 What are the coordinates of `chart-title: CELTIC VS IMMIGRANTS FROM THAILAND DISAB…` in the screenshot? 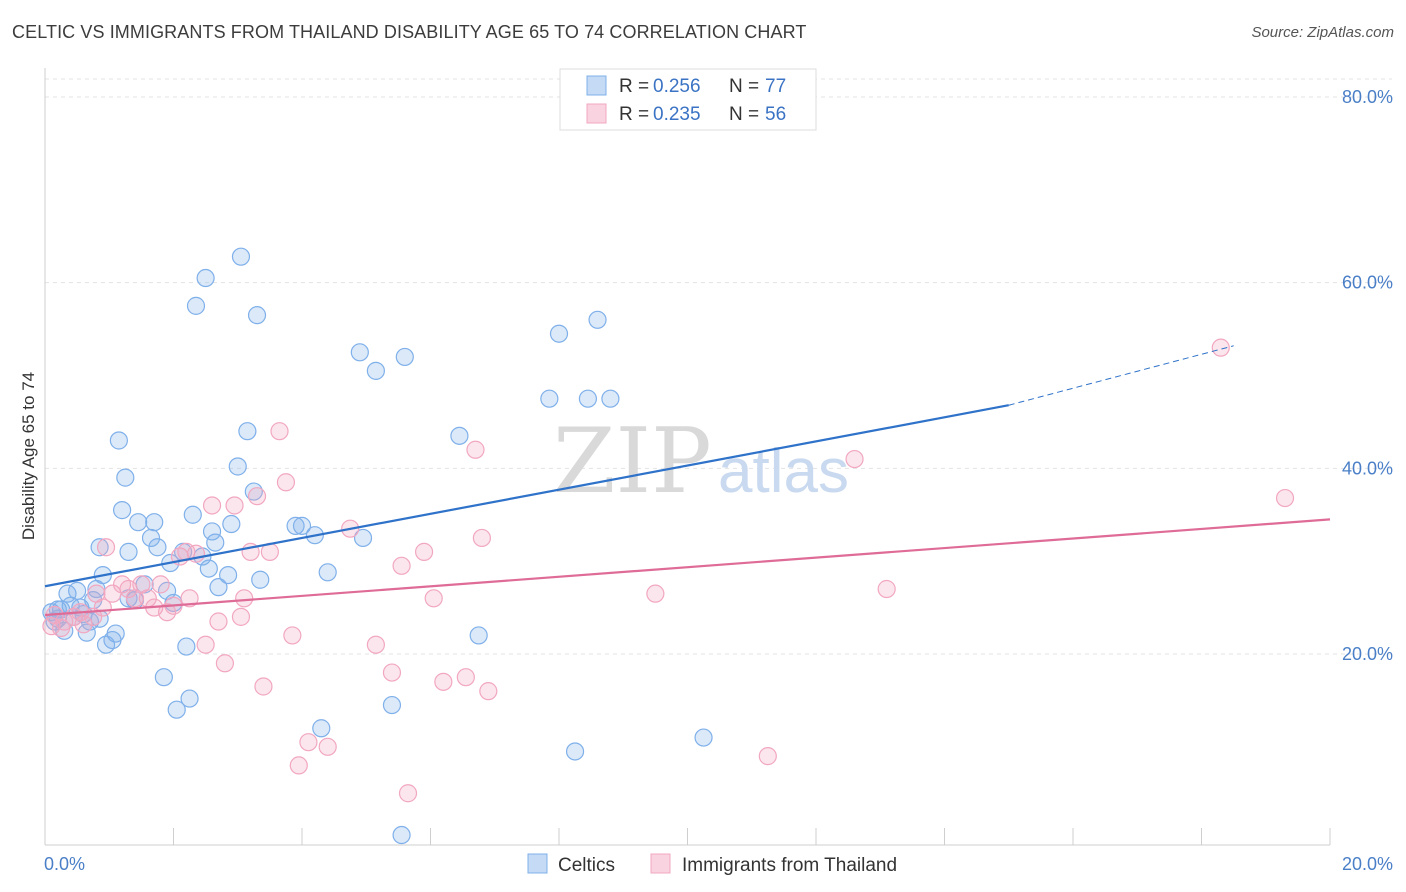 It's located at (409, 32).